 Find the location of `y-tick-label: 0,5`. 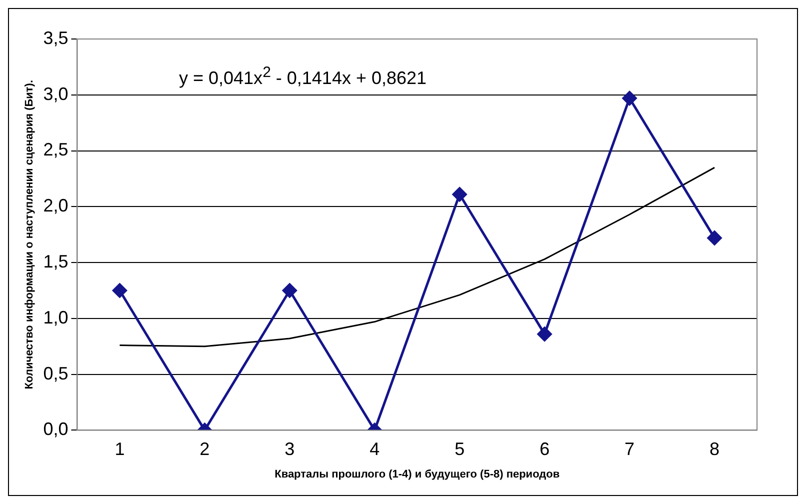

y-tick-label: 0,5 is located at coordinates (55, 373).